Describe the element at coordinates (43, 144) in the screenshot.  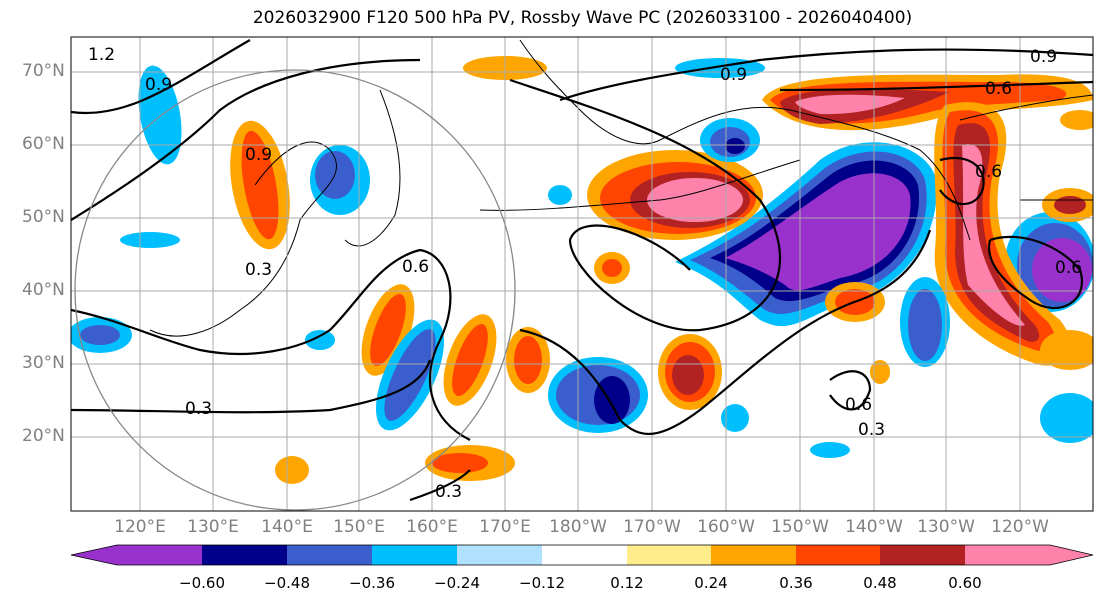
I see `lat-label: 60°N` at that location.